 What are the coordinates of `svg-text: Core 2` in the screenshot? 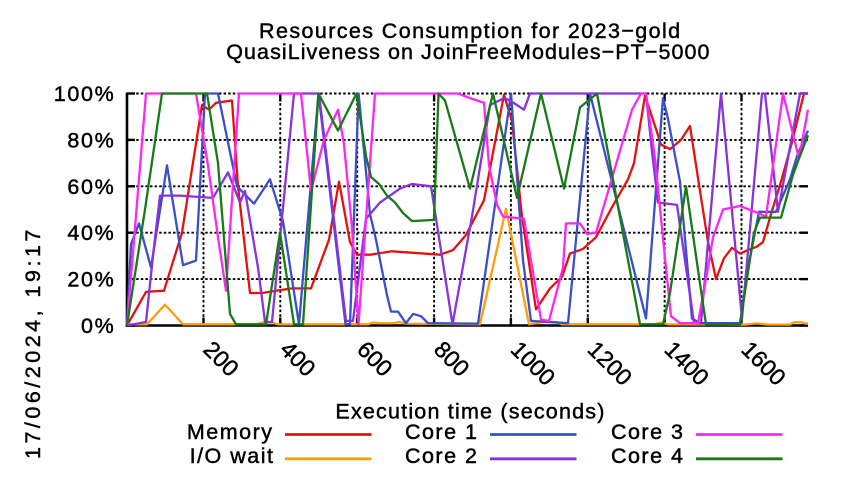 It's located at (442, 456).